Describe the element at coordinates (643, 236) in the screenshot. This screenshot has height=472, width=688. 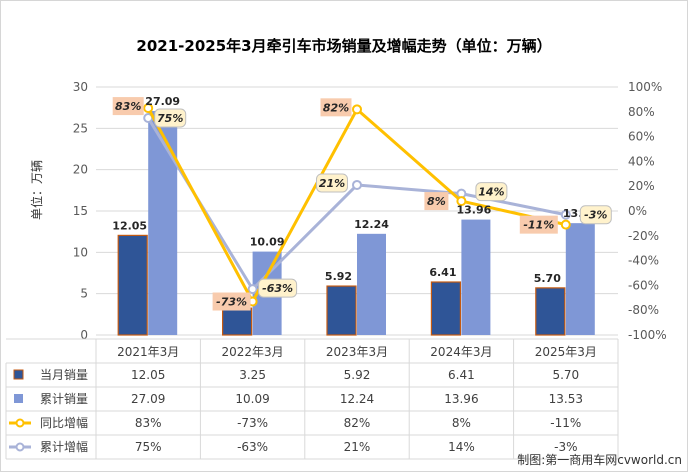
I see `y2-tick-label: -20%` at that location.